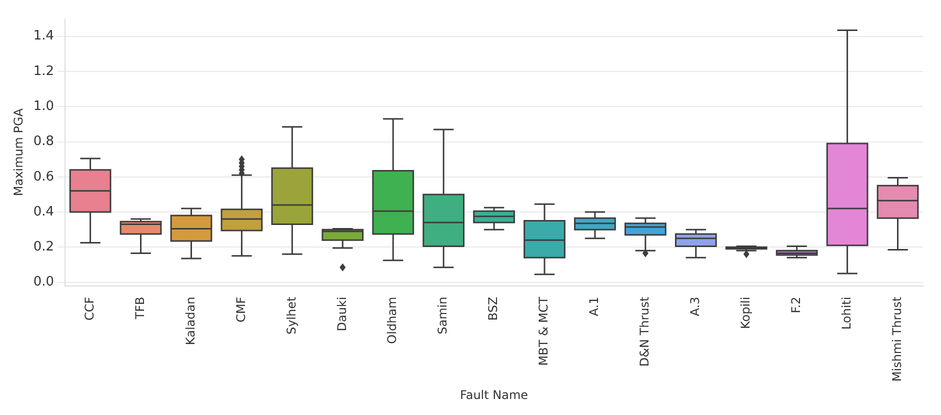 The width and height of the screenshot is (941, 415). Describe the element at coordinates (543, 331) in the screenshot. I see `x-tick-label: MBT & MCT` at that location.